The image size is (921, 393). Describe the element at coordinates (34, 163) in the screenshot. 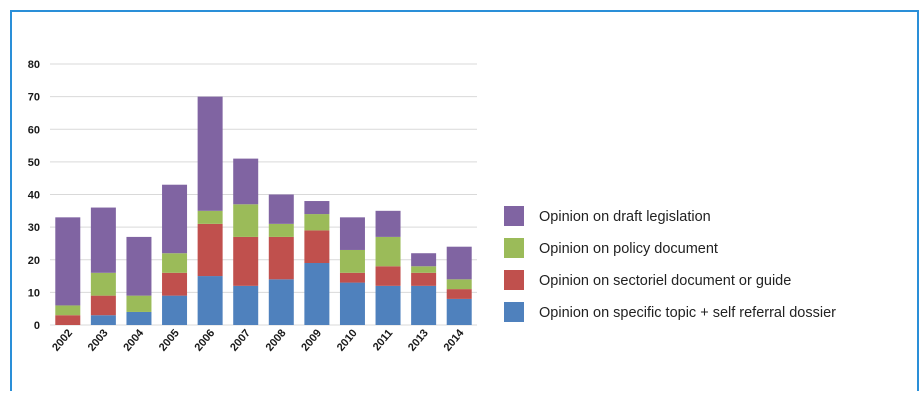

I see `y-tick-label: 50` at that location.